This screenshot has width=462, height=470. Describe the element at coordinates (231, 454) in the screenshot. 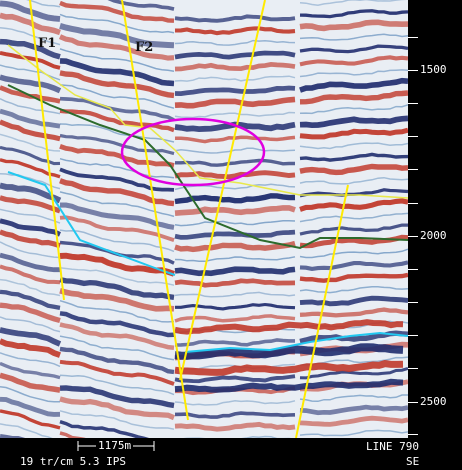

I see `footer-bar: 1175m 19 tr/cm 5.3 IPS LINE 790 SE` at that location.